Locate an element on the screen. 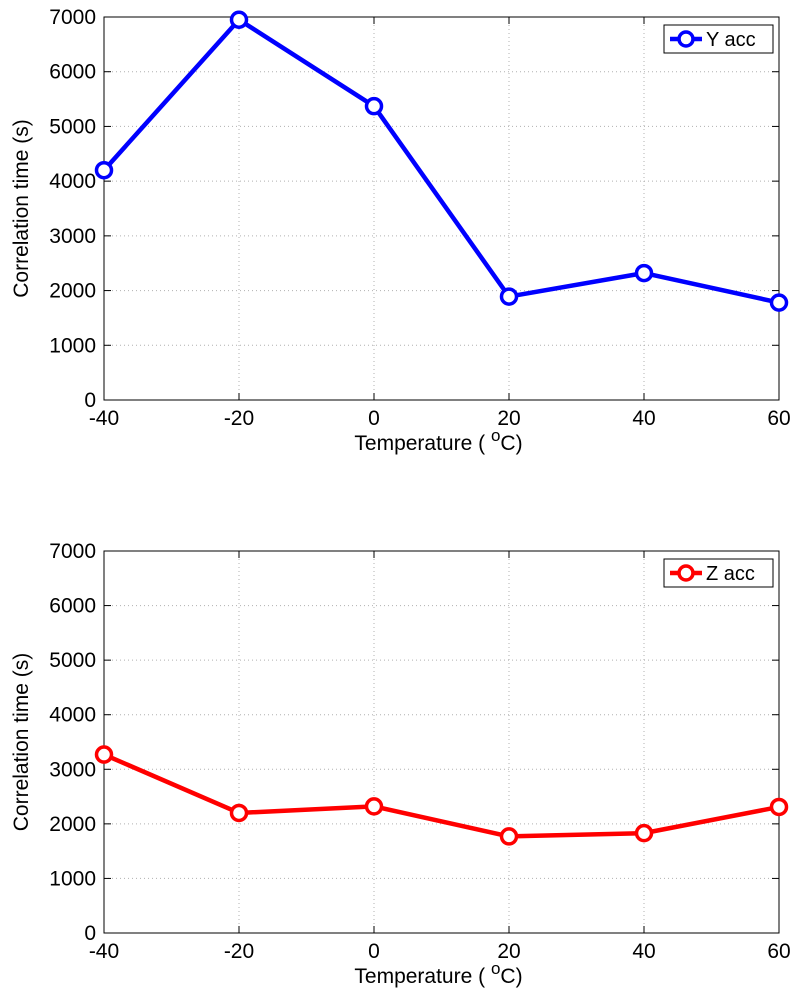 This screenshot has width=796, height=1000. legend: Y acc is located at coordinates (718, 39).